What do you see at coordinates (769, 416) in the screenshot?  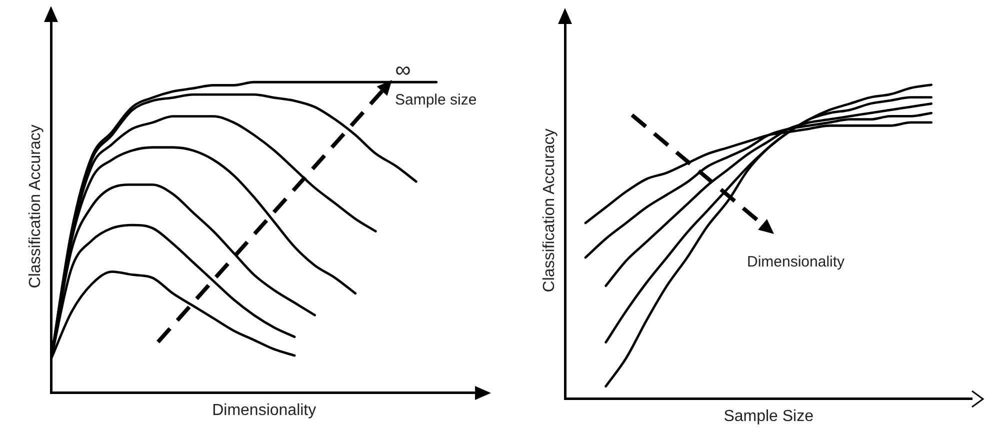 I see `x-axis-title: Sample Size` at bounding box center [769, 416].